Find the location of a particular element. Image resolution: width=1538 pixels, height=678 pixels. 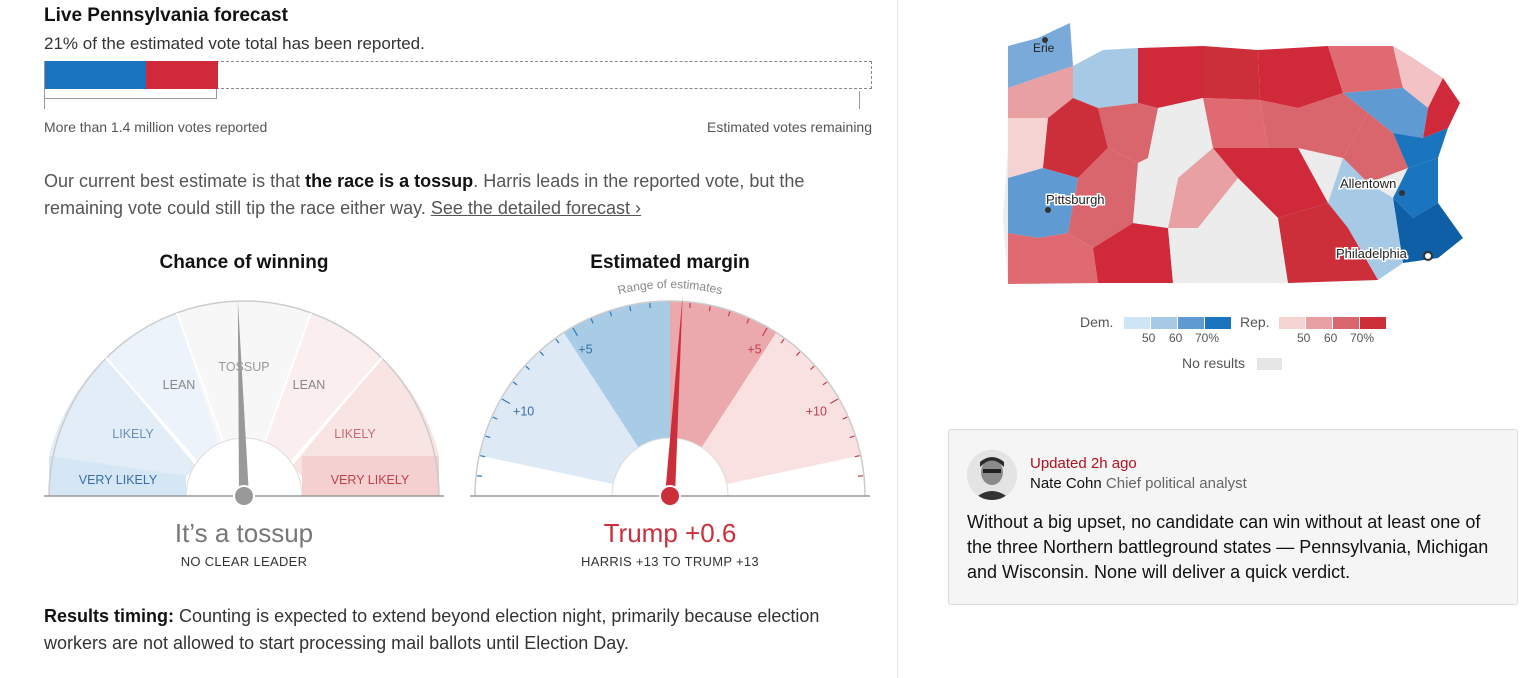

county-allentown-area is located at coordinates (1375, 148).